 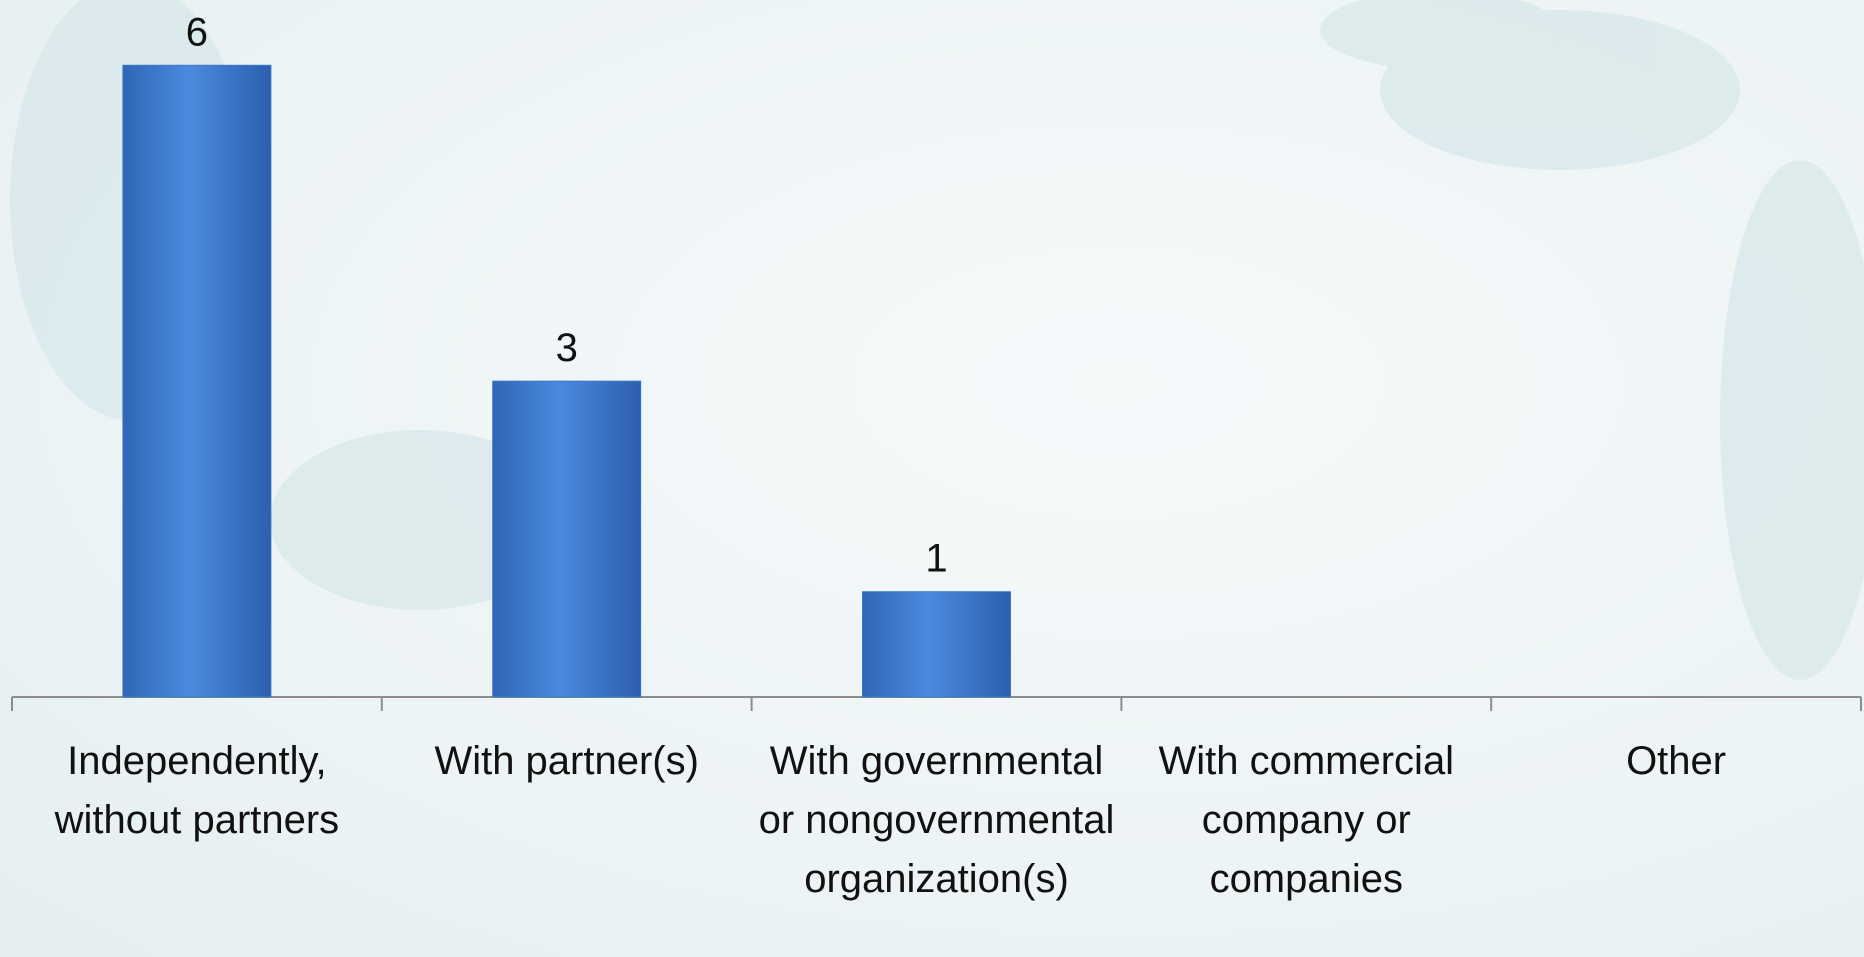 What do you see at coordinates (566, 761) in the screenshot?
I see `x-tick-label: With partner(s)` at bounding box center [566, 761].